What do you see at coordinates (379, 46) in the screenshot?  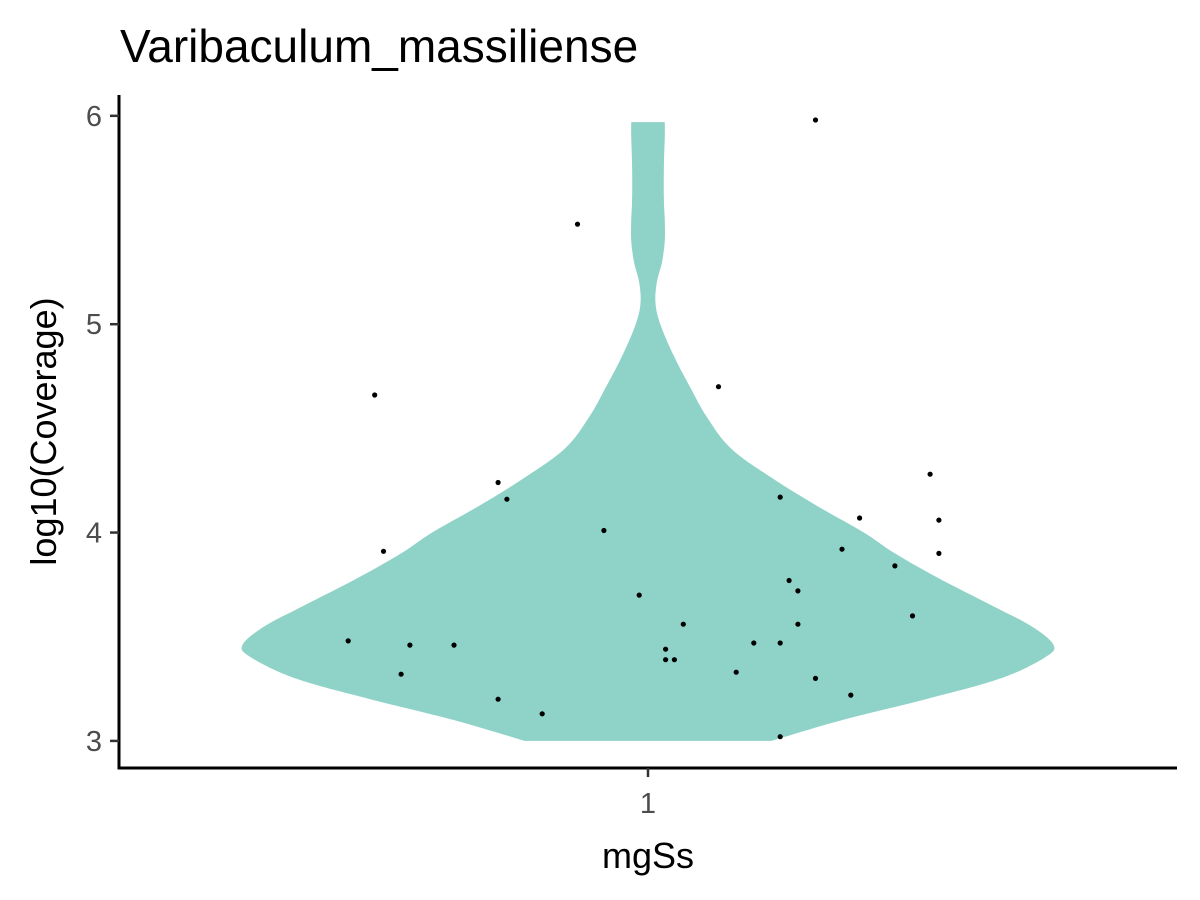 I see `chart-title: Varibaculum_massiliense` at bounding box center [379, 46].